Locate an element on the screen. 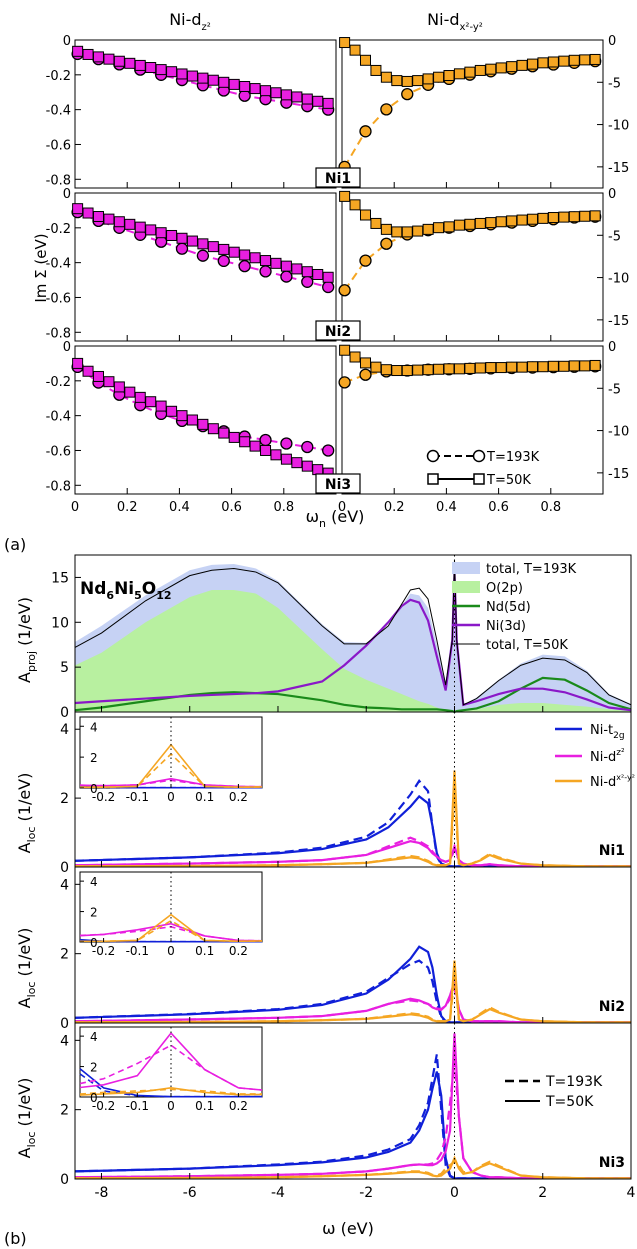 This screenshot has height=1249, width=637. proj-dos-subplot: 0 5 10 15 is located at coordinates (341, 637).